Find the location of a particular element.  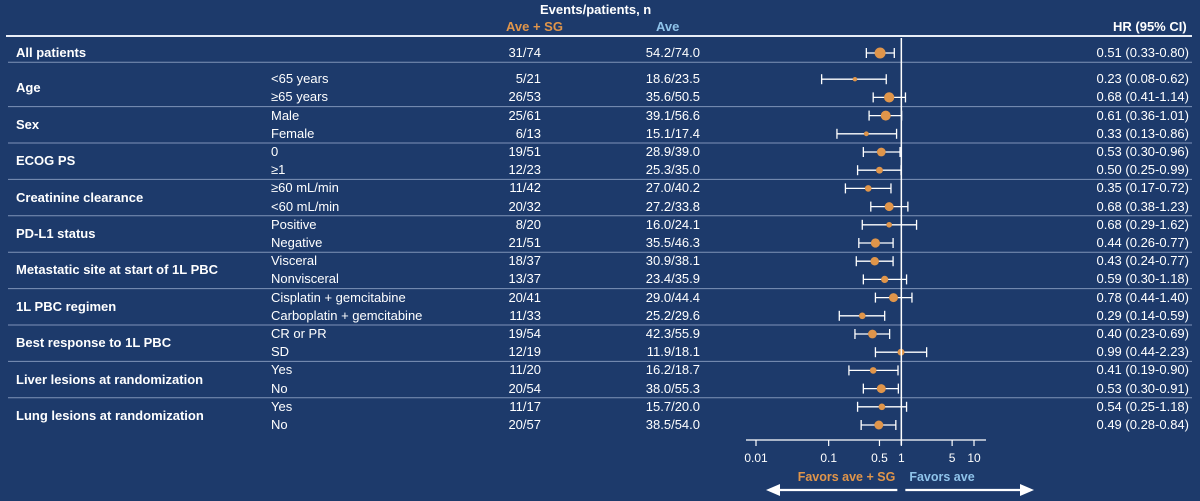

hr-value: 0.23 (0.08-0.62) is located at coordinates (1142, 79).